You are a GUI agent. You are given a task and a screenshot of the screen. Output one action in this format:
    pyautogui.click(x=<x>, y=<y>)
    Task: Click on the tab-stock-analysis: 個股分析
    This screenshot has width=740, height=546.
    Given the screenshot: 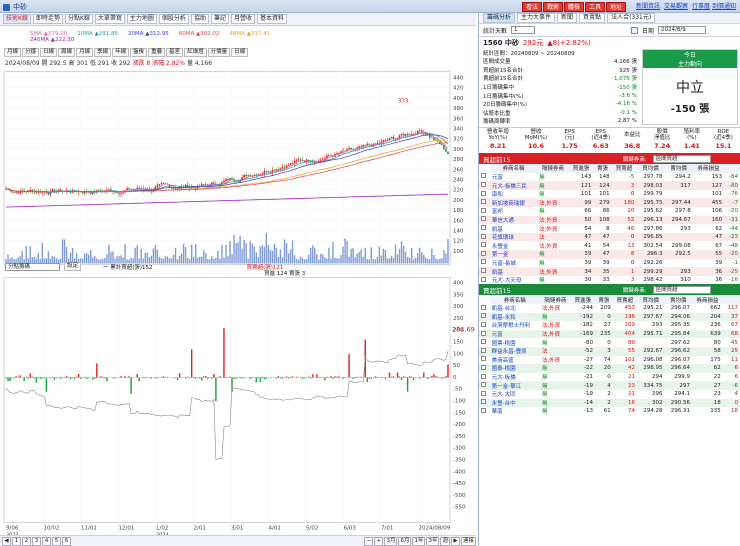 What is the action you would take?
    pyautogui.click(x=173, y=19)
    